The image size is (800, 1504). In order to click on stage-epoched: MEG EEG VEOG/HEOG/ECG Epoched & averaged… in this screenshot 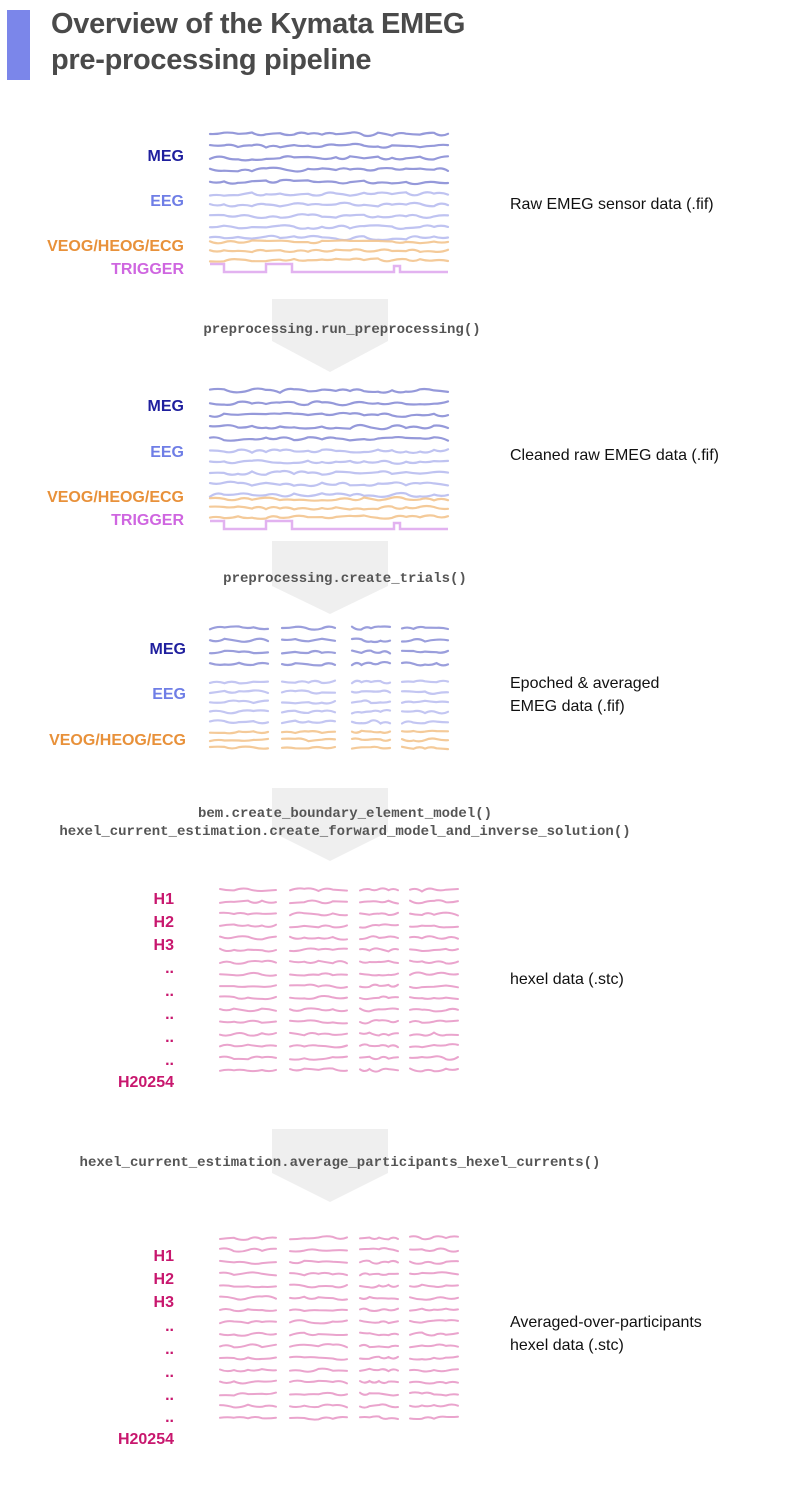, I will do `click(354, 695)`.